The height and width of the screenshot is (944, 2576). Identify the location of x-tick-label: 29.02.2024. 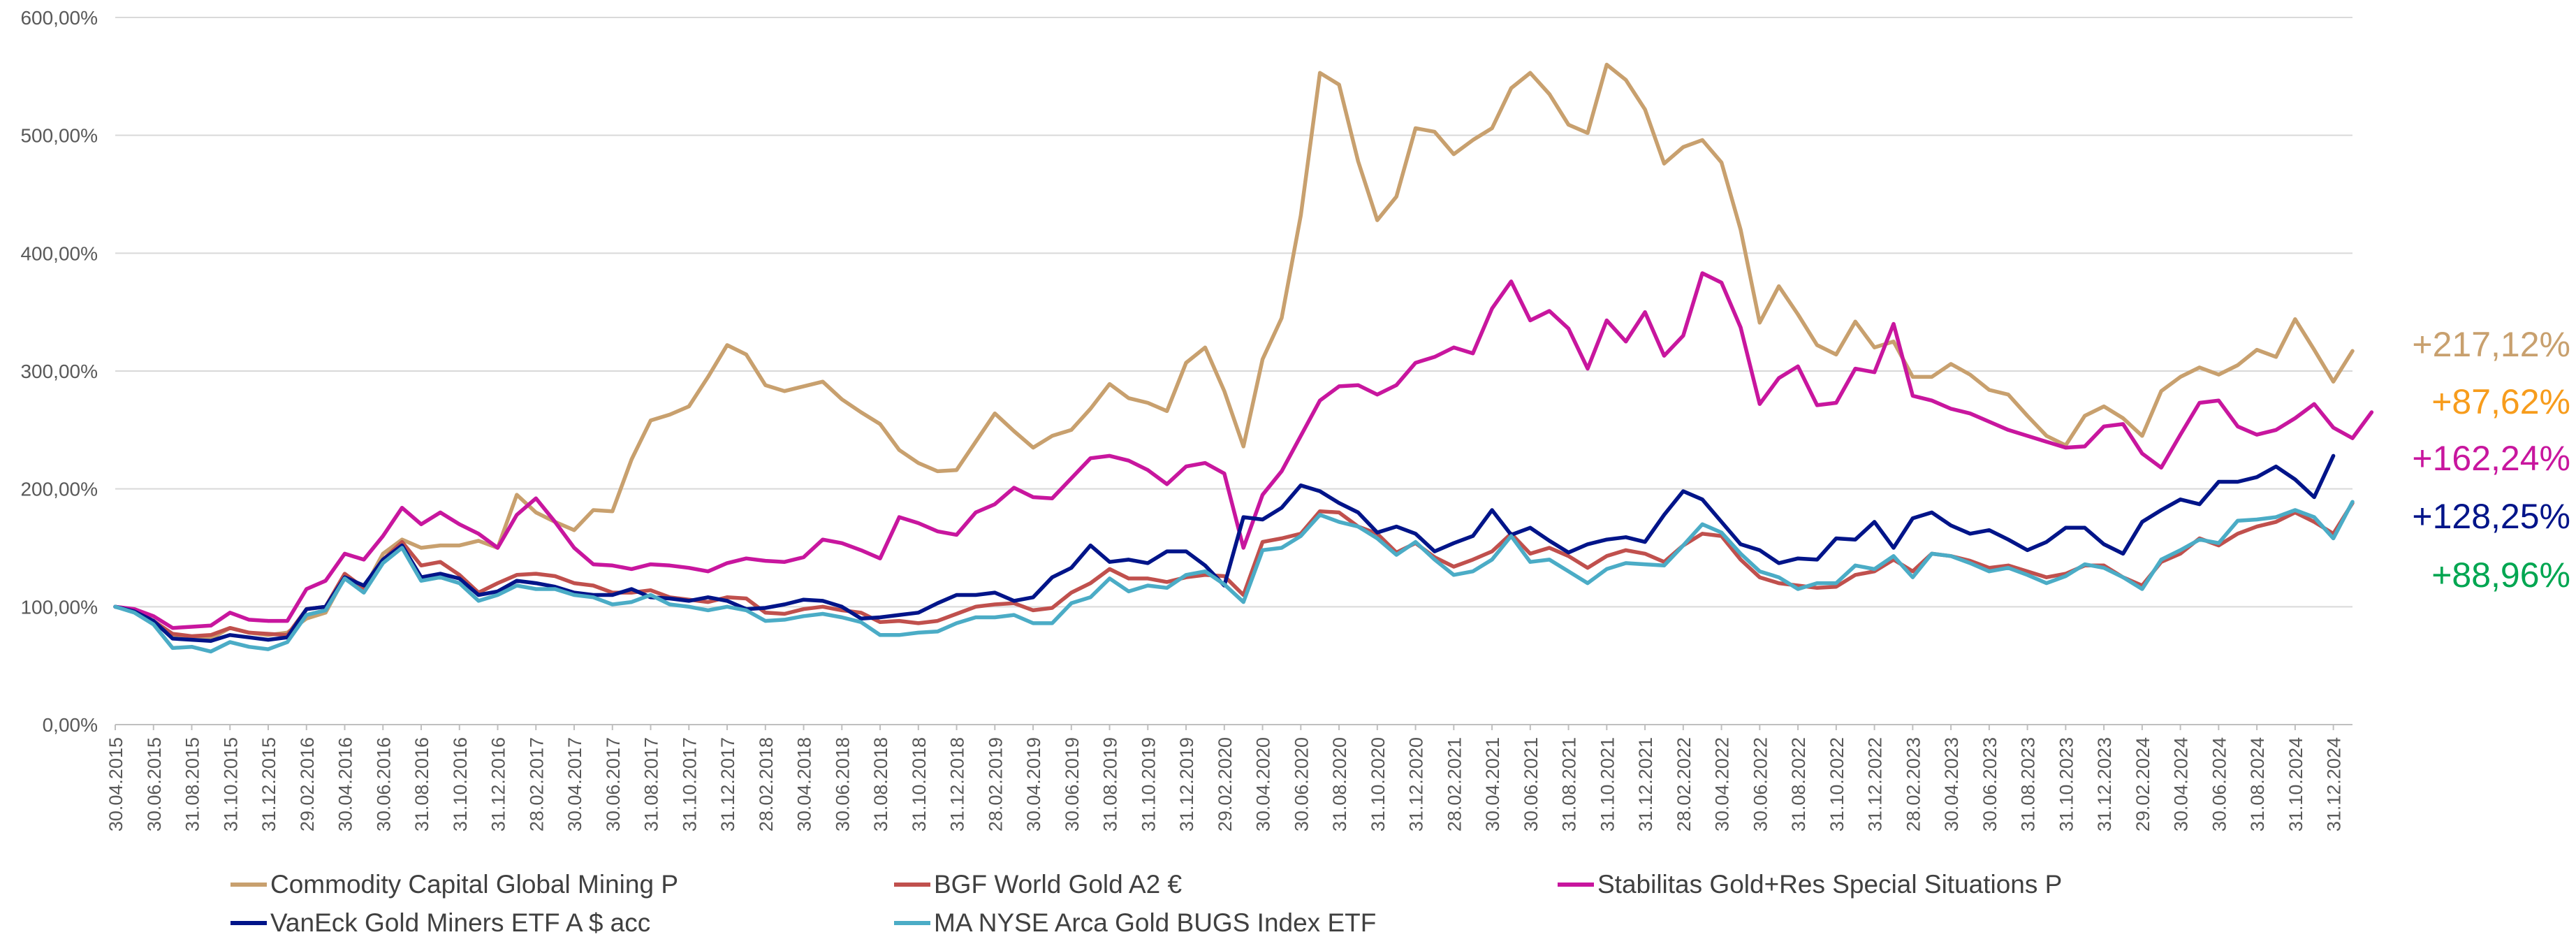
(2142, 784).